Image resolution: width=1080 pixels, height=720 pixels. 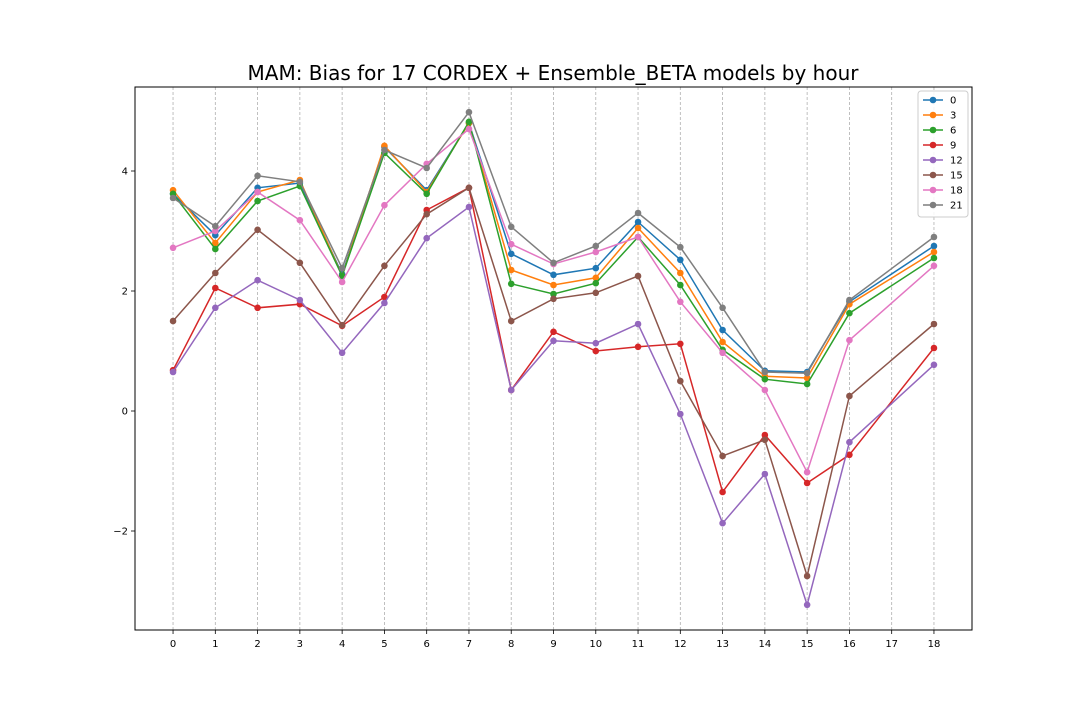 I want to click on legend-item: 21, so click(x=943, y=206).